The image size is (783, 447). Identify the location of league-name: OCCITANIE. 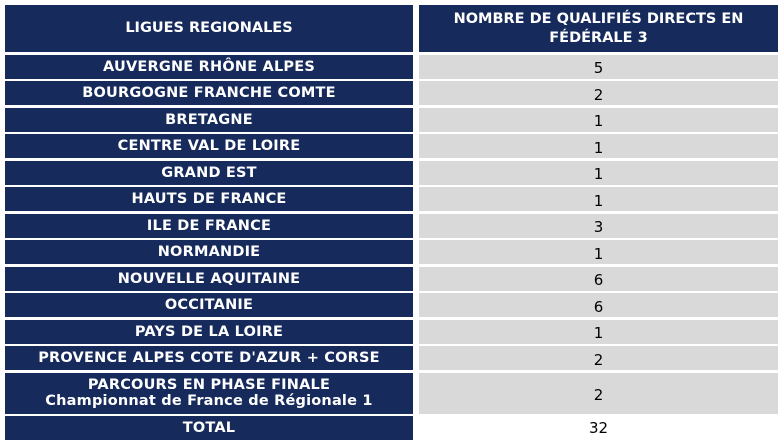
(209, 305).